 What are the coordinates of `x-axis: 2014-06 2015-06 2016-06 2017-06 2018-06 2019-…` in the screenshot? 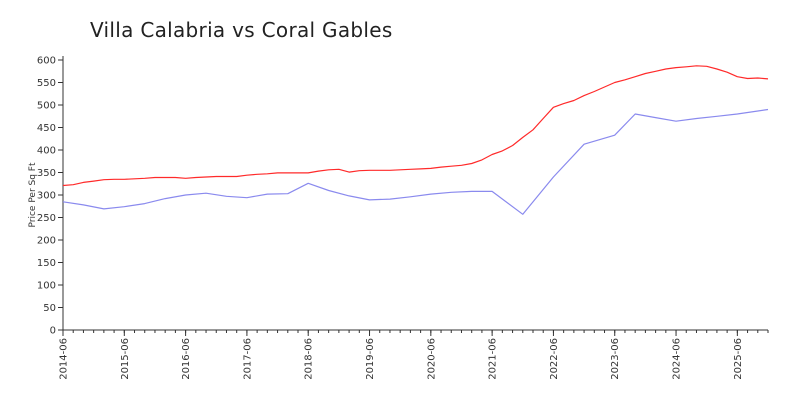 It's located at (414, 354).